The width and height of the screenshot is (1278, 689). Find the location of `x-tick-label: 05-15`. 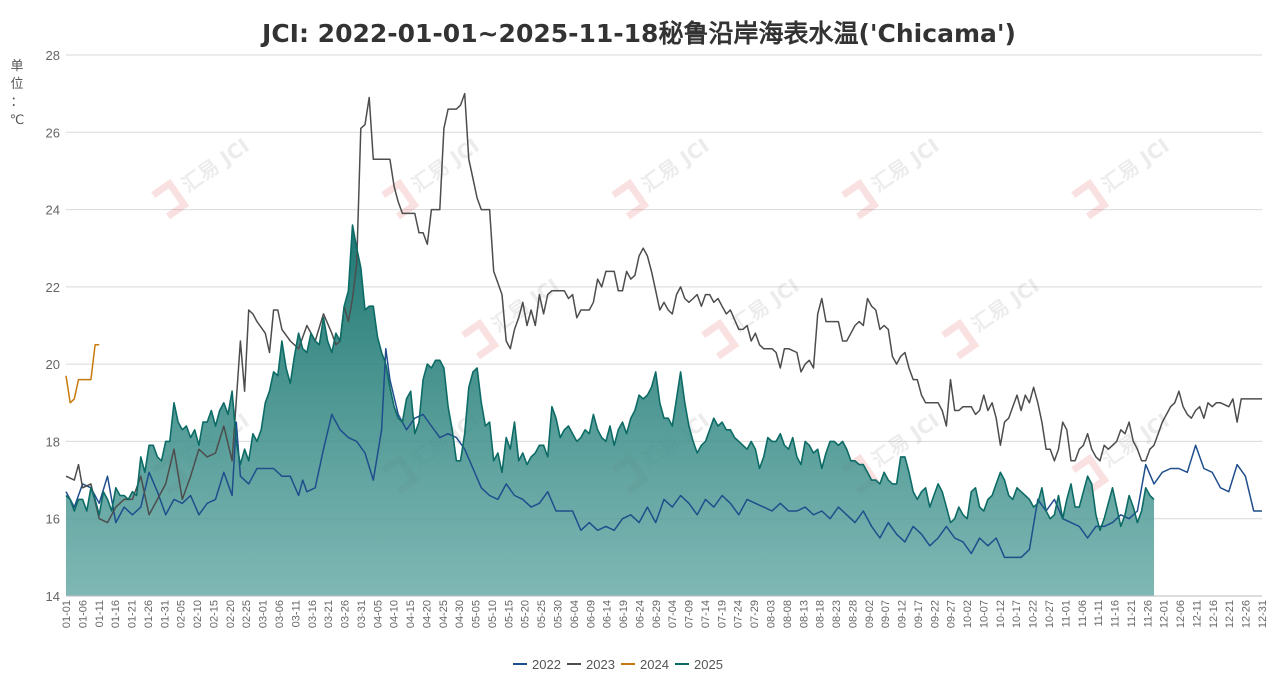

x-tick-label: 05-15 is located at coordinates (509, 614).